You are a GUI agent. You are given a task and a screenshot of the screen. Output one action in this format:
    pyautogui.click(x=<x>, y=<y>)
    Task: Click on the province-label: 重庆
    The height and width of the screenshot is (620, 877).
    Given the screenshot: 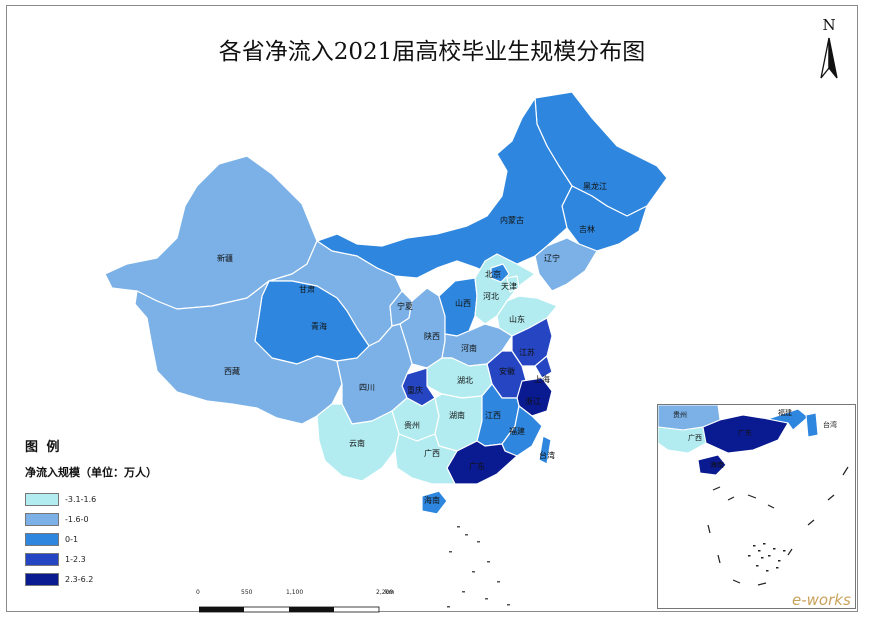 What is the action you would take?
    pyautogui.click(x=415, y=390)
    